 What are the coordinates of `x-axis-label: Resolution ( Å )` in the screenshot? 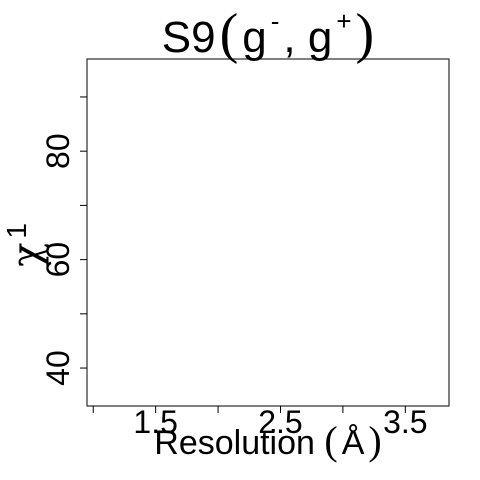 It's located at (267, 440).